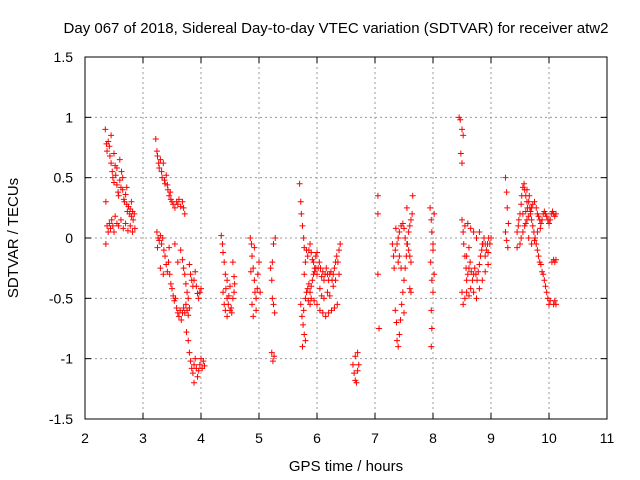 The image size is (640, 480). Describe the element at coordinates (64, 178) in the screenshot. I see `y-tick-label: 0.5` at that location.